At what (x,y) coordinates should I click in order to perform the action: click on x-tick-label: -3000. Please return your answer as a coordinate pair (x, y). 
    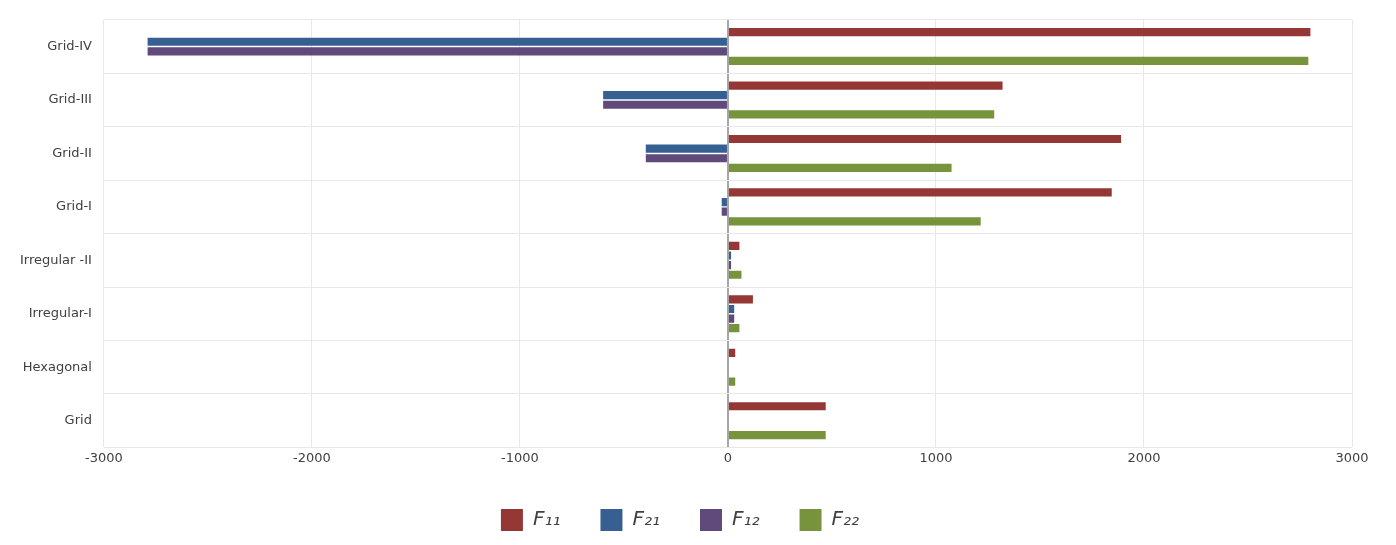
    Looking at the image, I should click on (104, 457).